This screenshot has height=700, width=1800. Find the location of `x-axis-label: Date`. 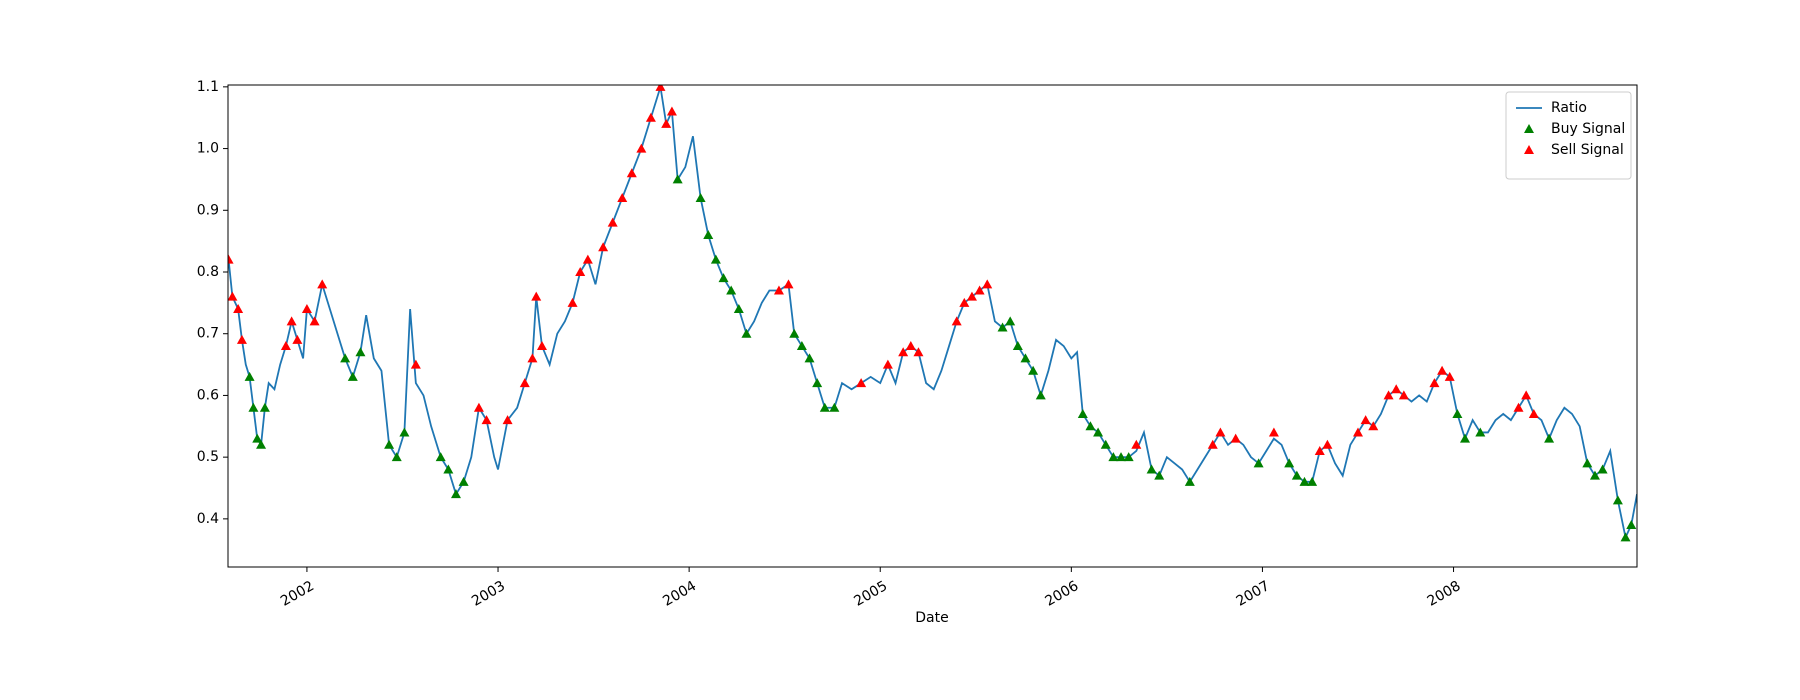

x-axis-label: Date is located at coordinates (931, 618).